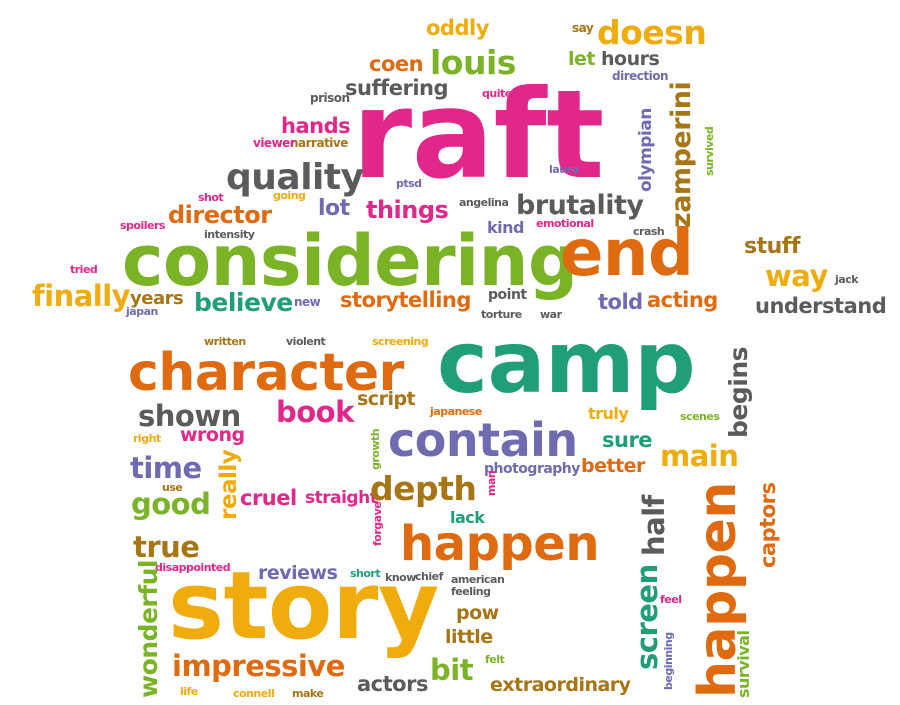 The image size is (900, 705). I want to click on word: camp, so click(566, 363).